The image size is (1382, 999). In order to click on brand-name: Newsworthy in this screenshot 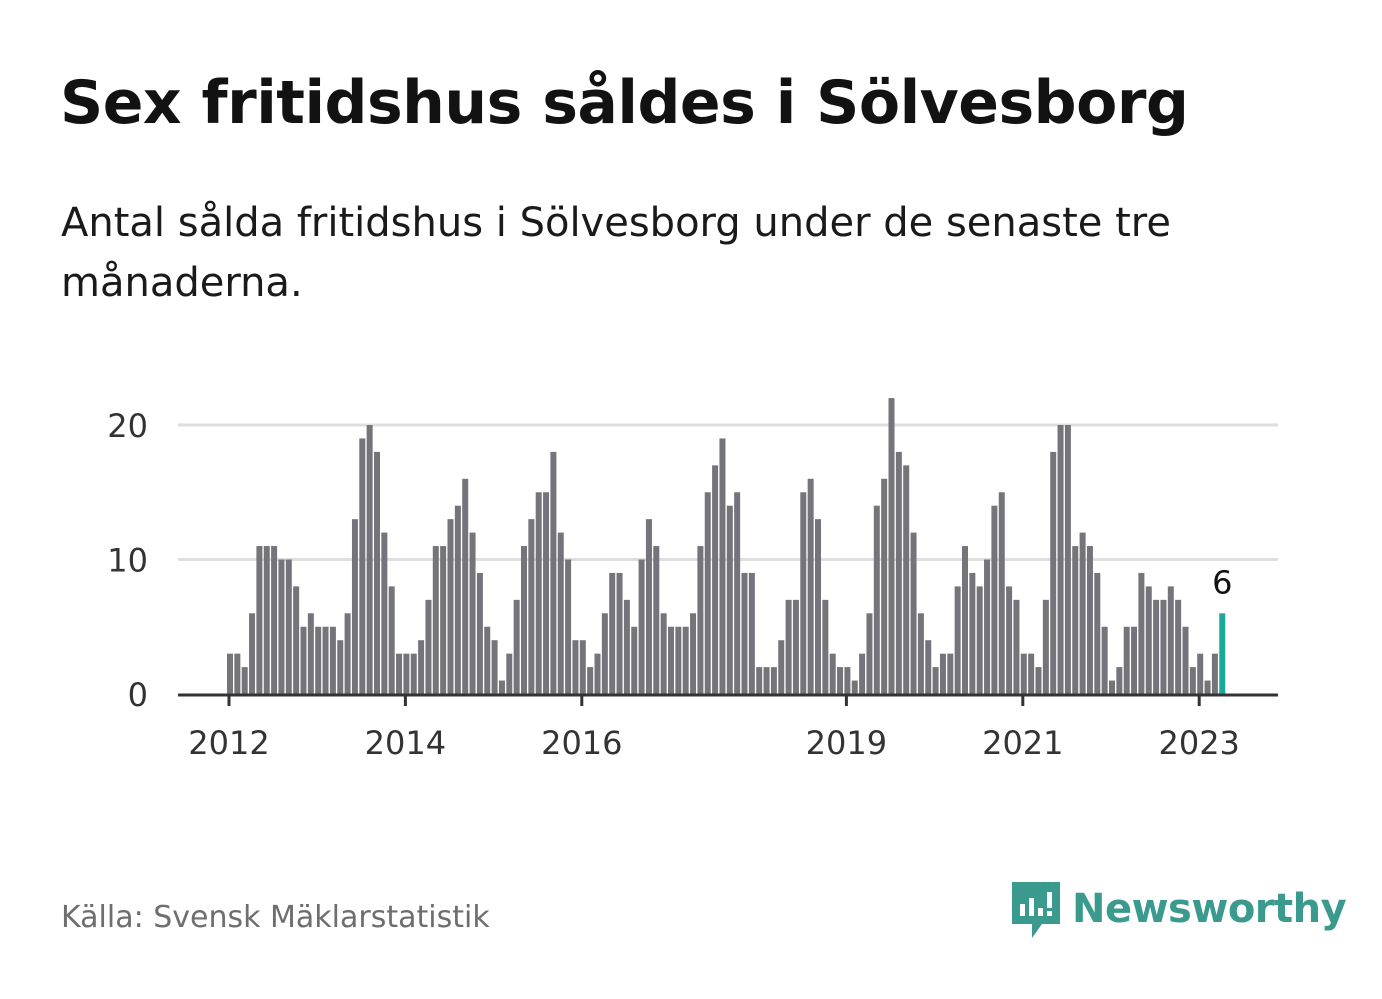, I will do `click(1209, 909)`.